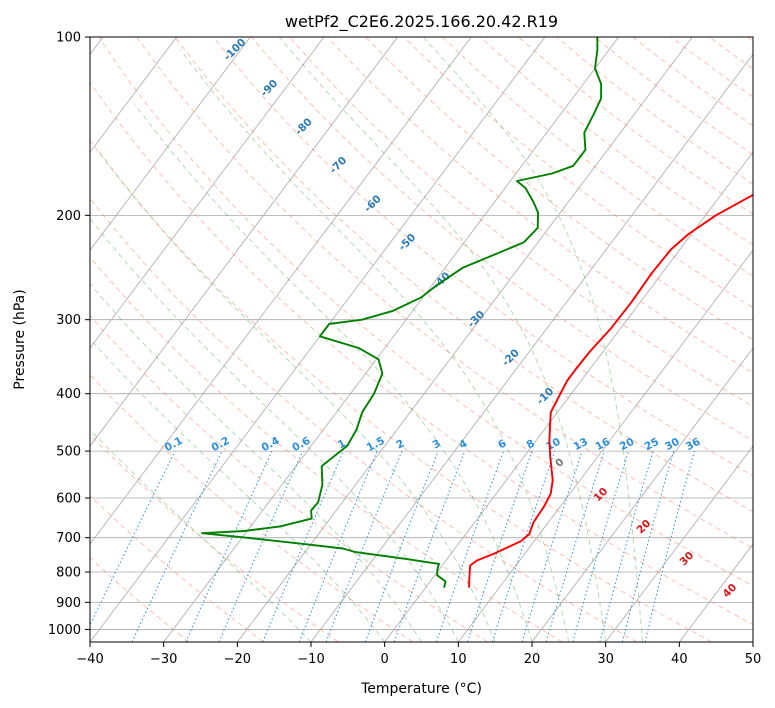 Image resolution: width=775 pixels, height=708 pixels. What do you see at coordinates (532, 659) in the screenshot?
I see `x-tick-label: 20` at bounding box center [532, 659].